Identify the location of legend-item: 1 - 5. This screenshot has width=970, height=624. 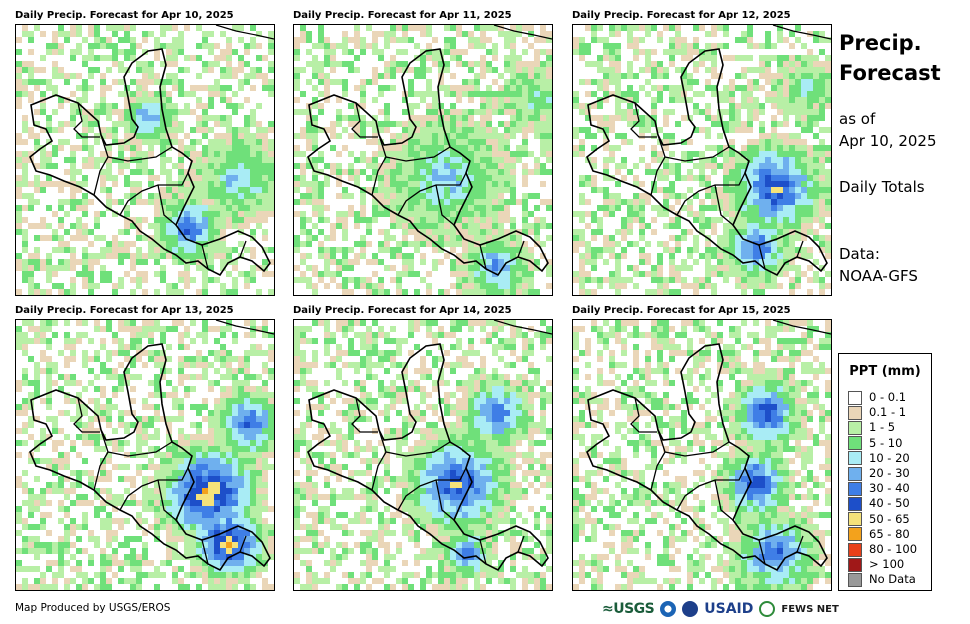
(871, 427).